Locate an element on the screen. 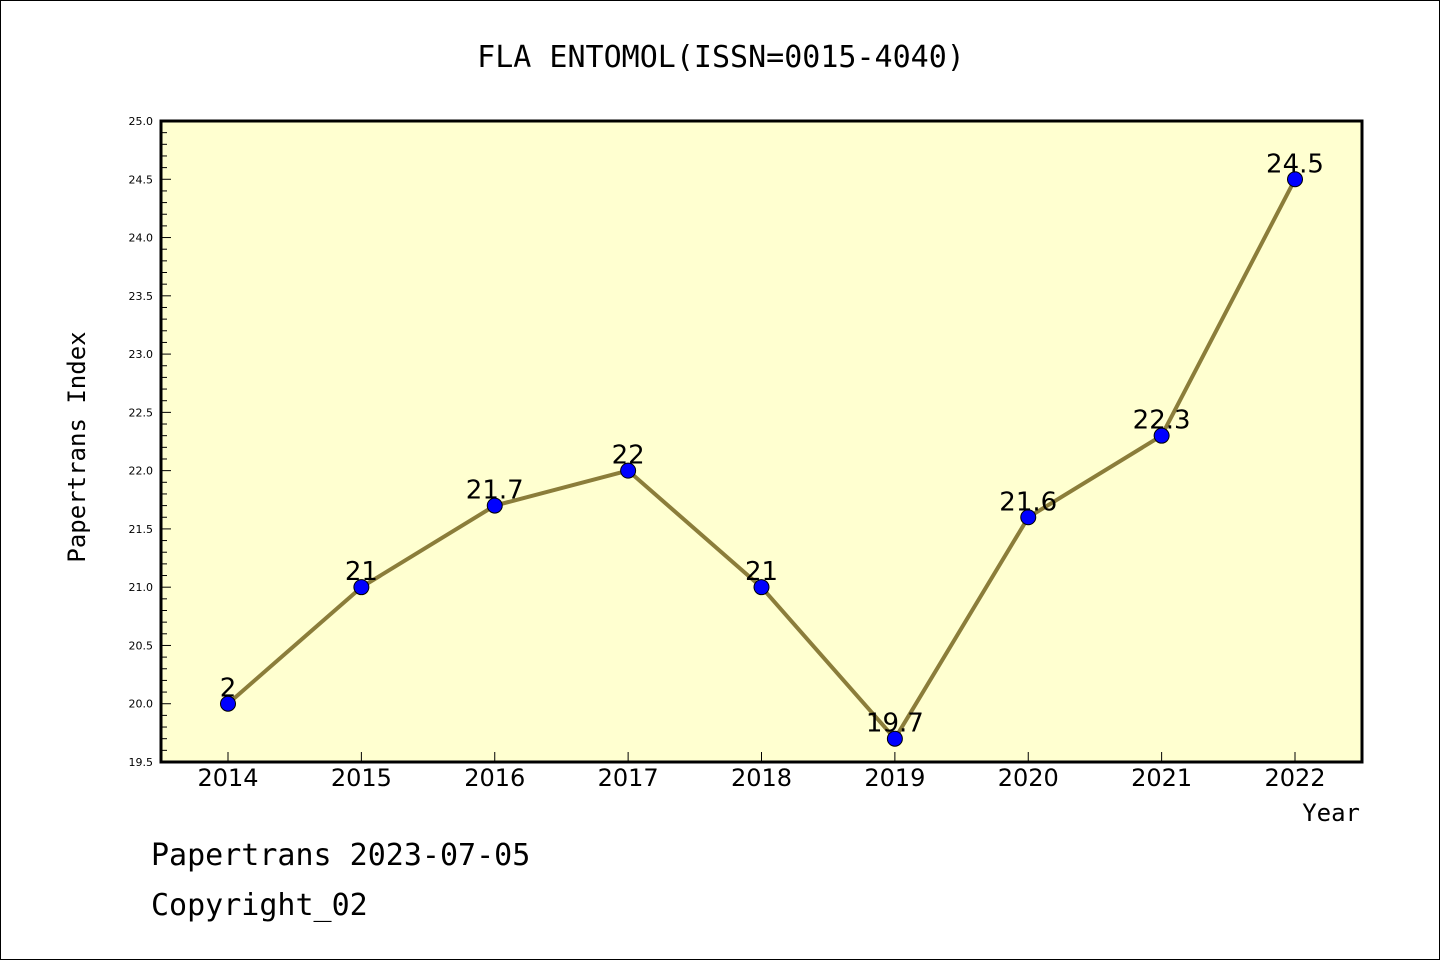  footer-date: Papertrans 2023-07-05 is located at coordinates (340, 855).